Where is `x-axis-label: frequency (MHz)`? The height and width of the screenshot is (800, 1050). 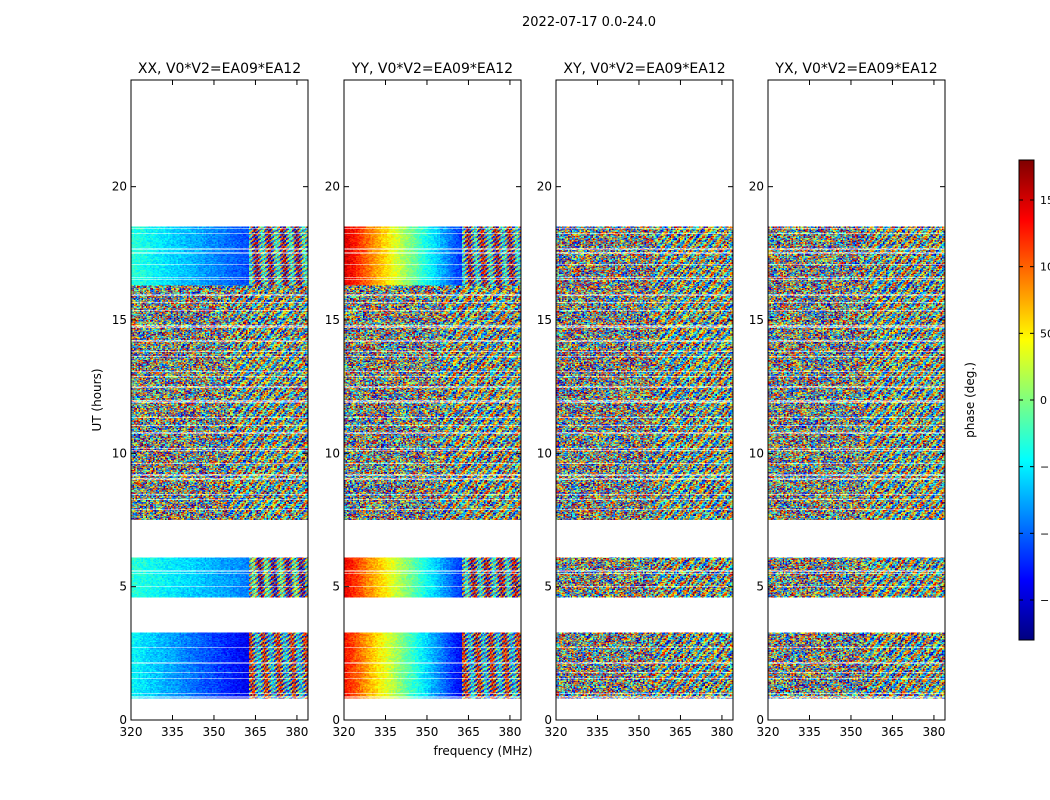
x-axis-label: frequency (MHz) is located at coordinates (482, 751).